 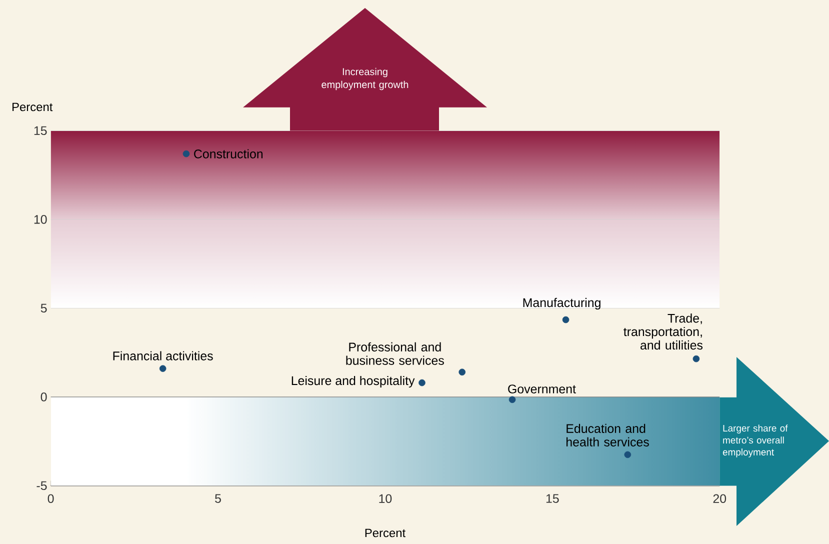 I want to click on y-tick-label: 0, so click(x=43, y=397).